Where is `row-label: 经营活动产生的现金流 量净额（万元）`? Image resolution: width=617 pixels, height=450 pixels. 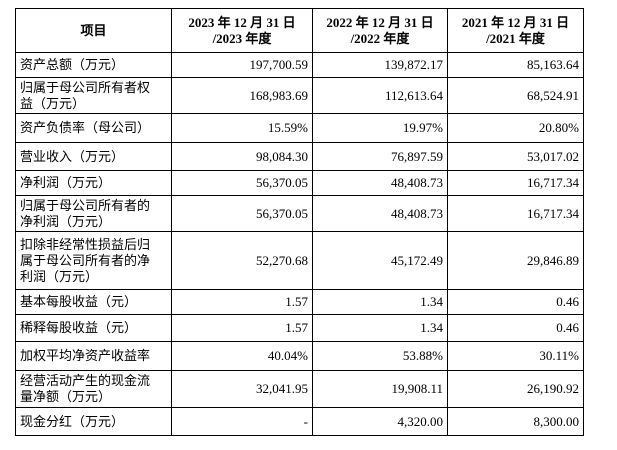
row-label: 经营活动产生的现金流 量净额（万元） is located at coordinates (93, 389).